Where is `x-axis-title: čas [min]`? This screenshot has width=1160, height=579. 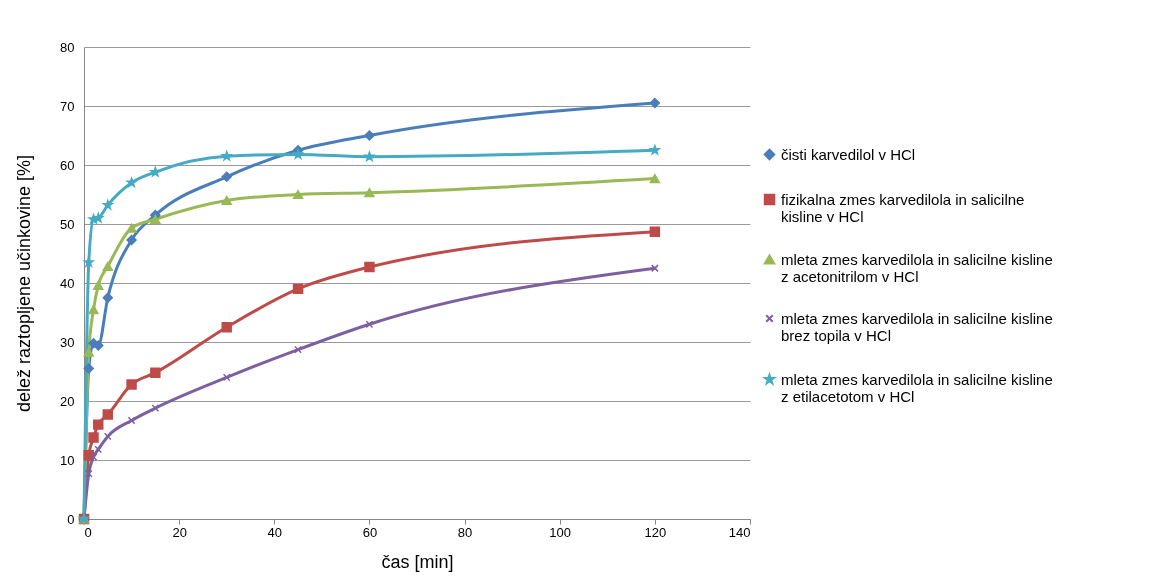
x-axis-title: čas [min] is located at coordinates (417, 561).